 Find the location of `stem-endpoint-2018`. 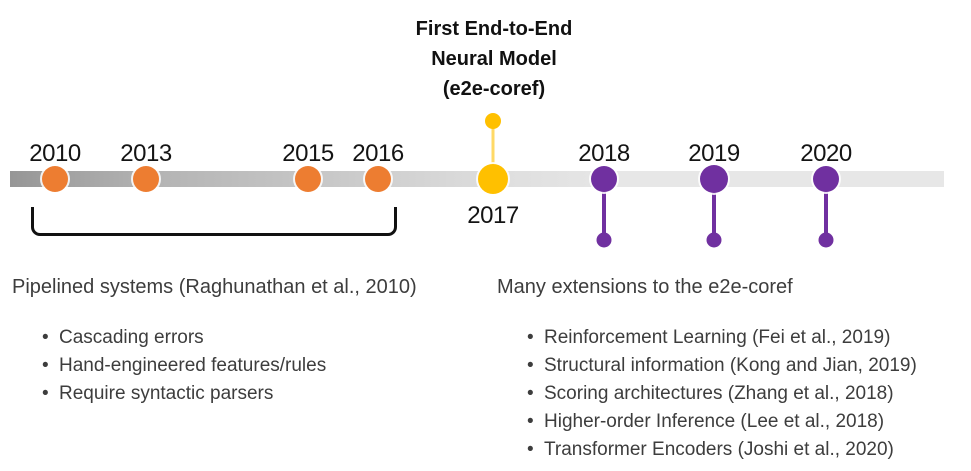

stem-endpoint-2018 is located at coordinates (604, 240).